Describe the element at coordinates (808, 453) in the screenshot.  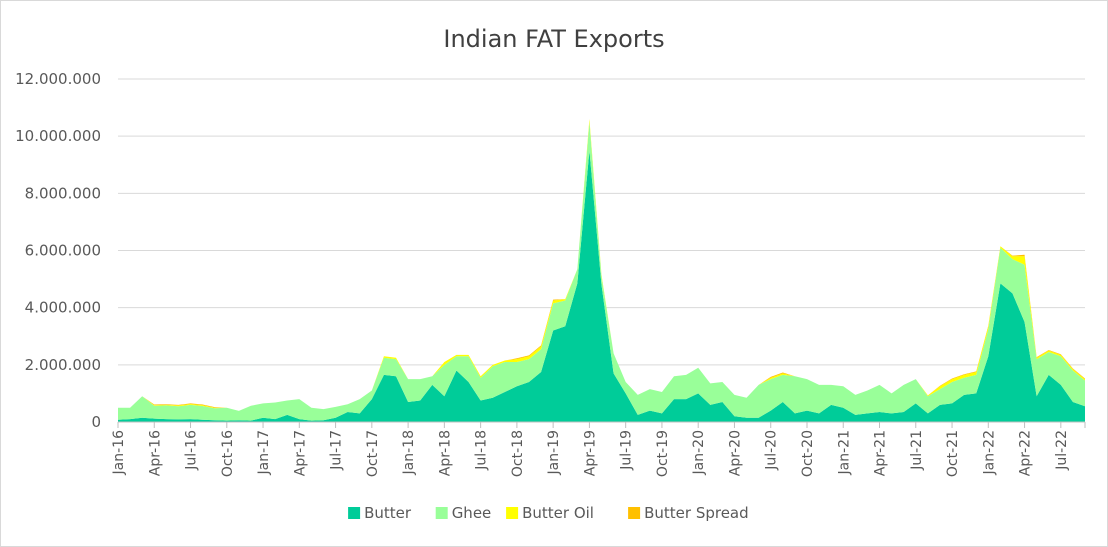
I see `x-tick-label: Oct-20` at that location.